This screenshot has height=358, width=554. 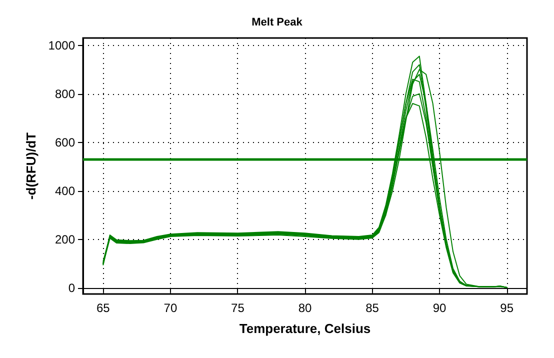 What do you see at coordinates (65, 239) in the screenshot?
I see `y-tick-label: 200` at bounding box center [65, 239].